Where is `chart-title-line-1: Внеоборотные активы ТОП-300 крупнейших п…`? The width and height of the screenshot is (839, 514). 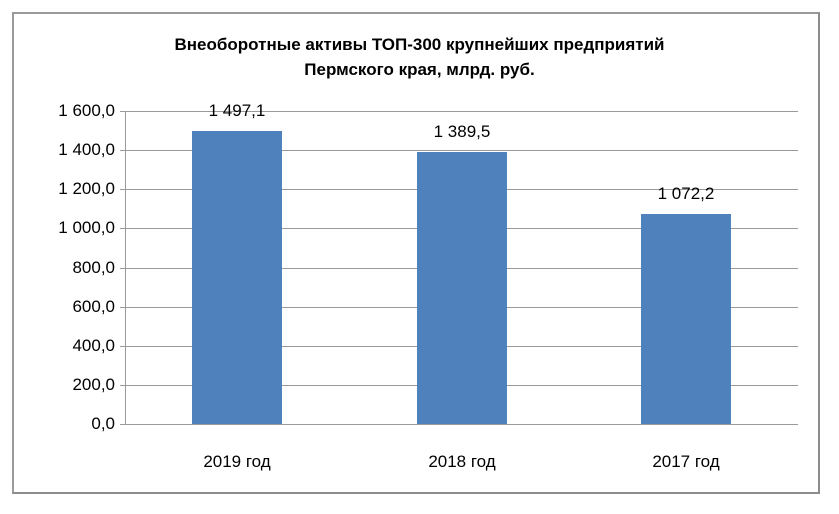
chart-title-line-1: Внеоборотные активы ТОП-300 крупнейших п… is located at coordinates (419, 44).